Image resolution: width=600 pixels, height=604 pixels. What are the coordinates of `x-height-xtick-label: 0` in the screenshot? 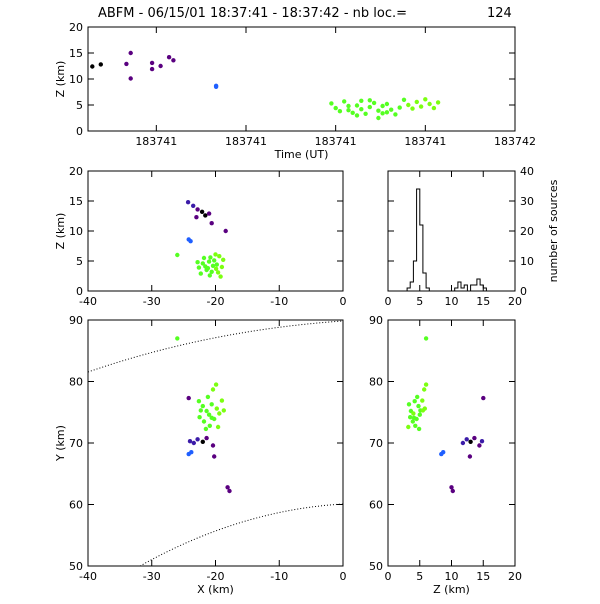 It's located at (343, 301).